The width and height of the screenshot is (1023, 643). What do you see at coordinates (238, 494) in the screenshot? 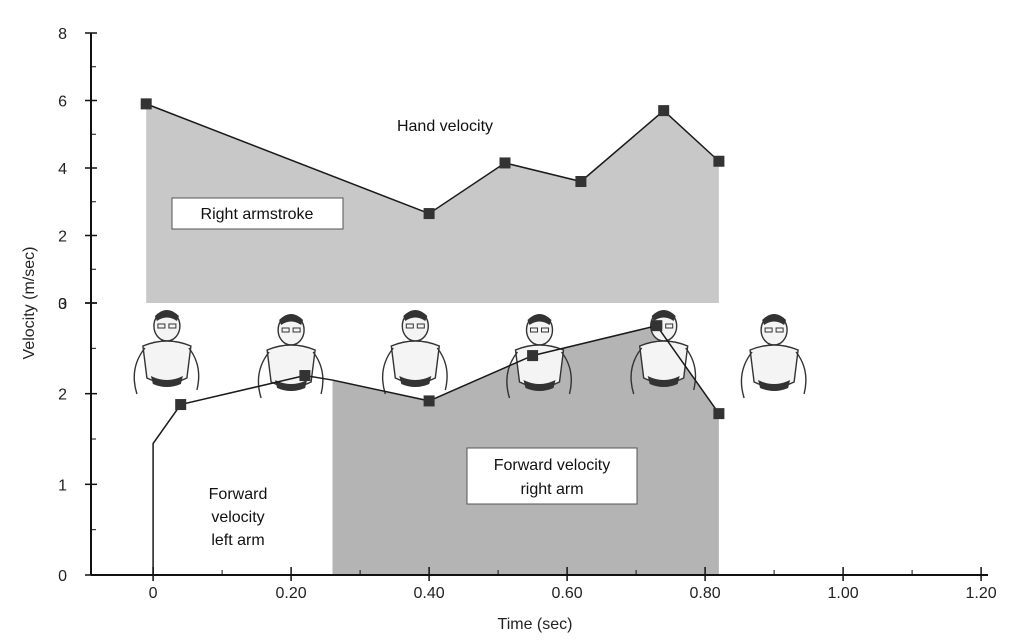
I see `left-arm-label-line-1: Forward` at bounding box center [238, 494].